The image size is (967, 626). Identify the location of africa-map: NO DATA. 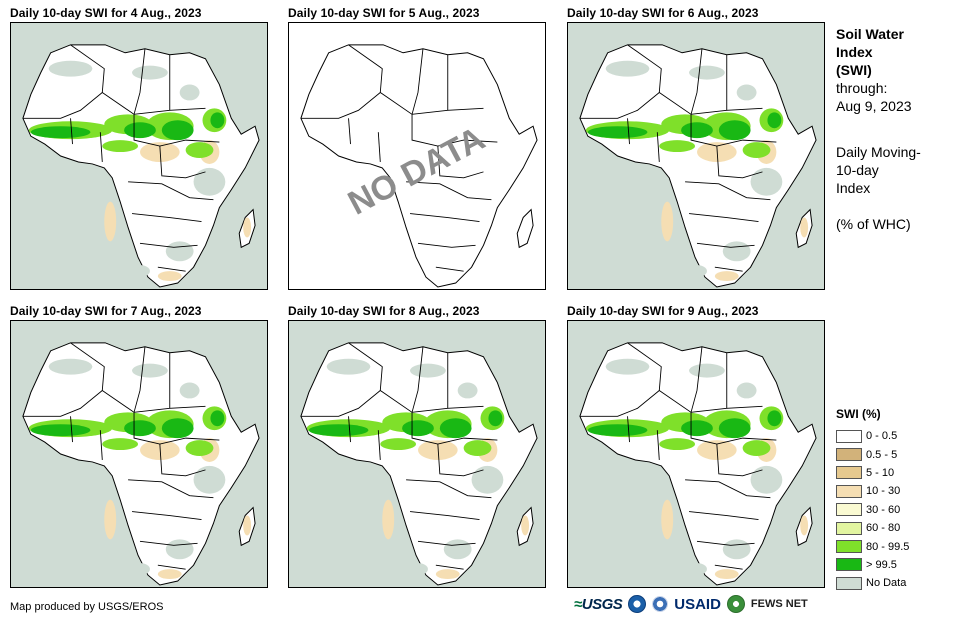
(417, 156).